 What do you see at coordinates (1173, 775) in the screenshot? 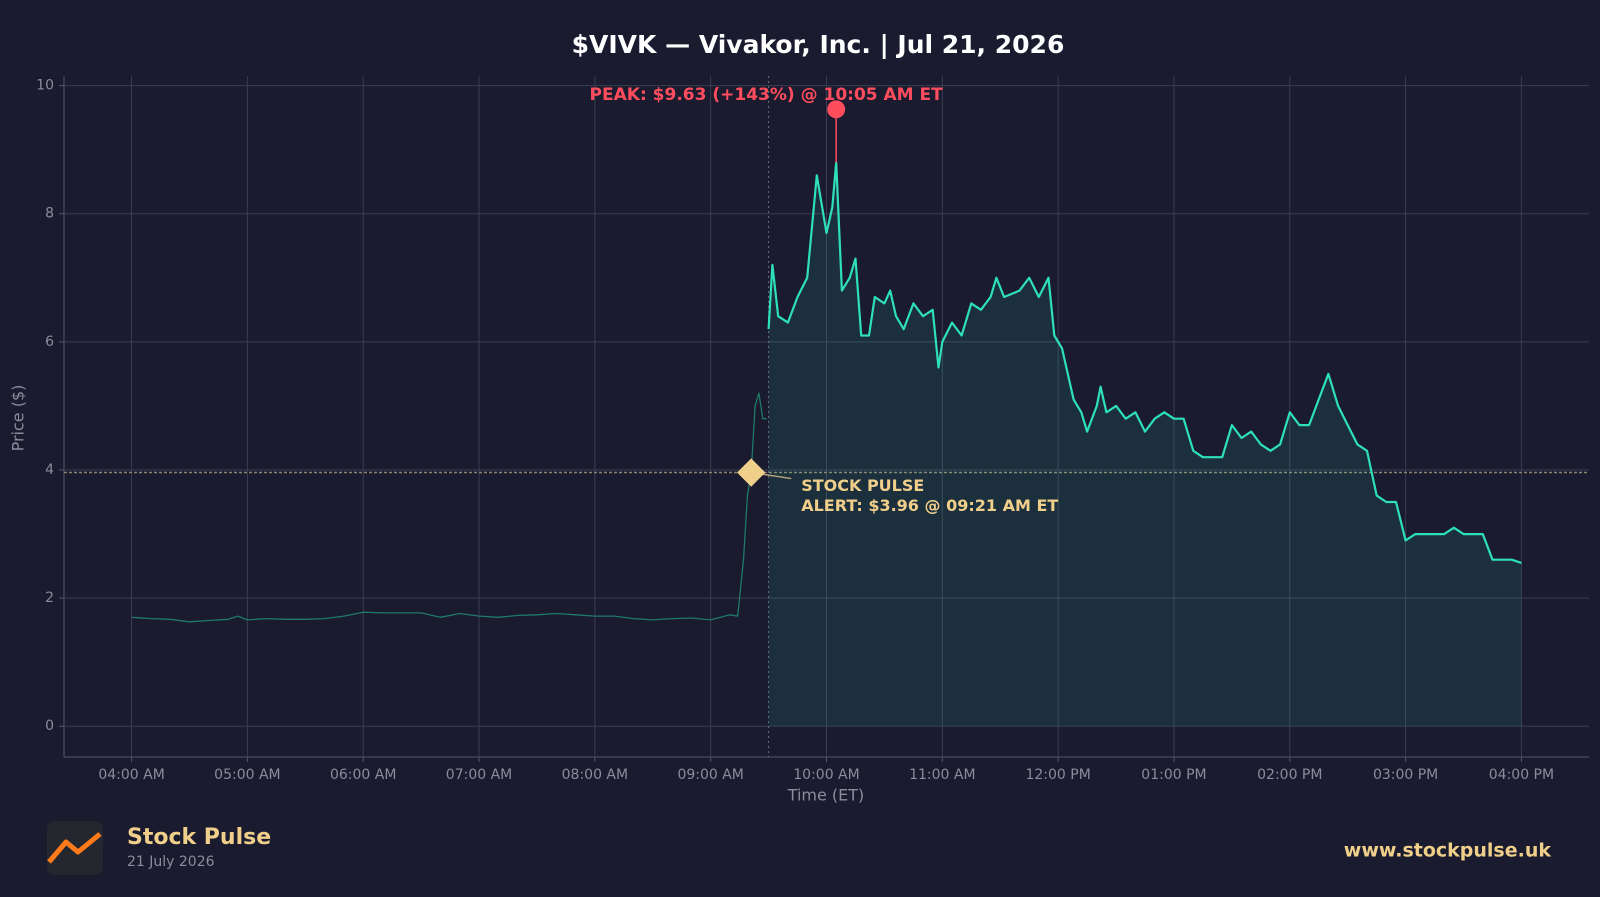
I see `x-tick-label: 01:00 PM` at bounding box center [1173, 775].